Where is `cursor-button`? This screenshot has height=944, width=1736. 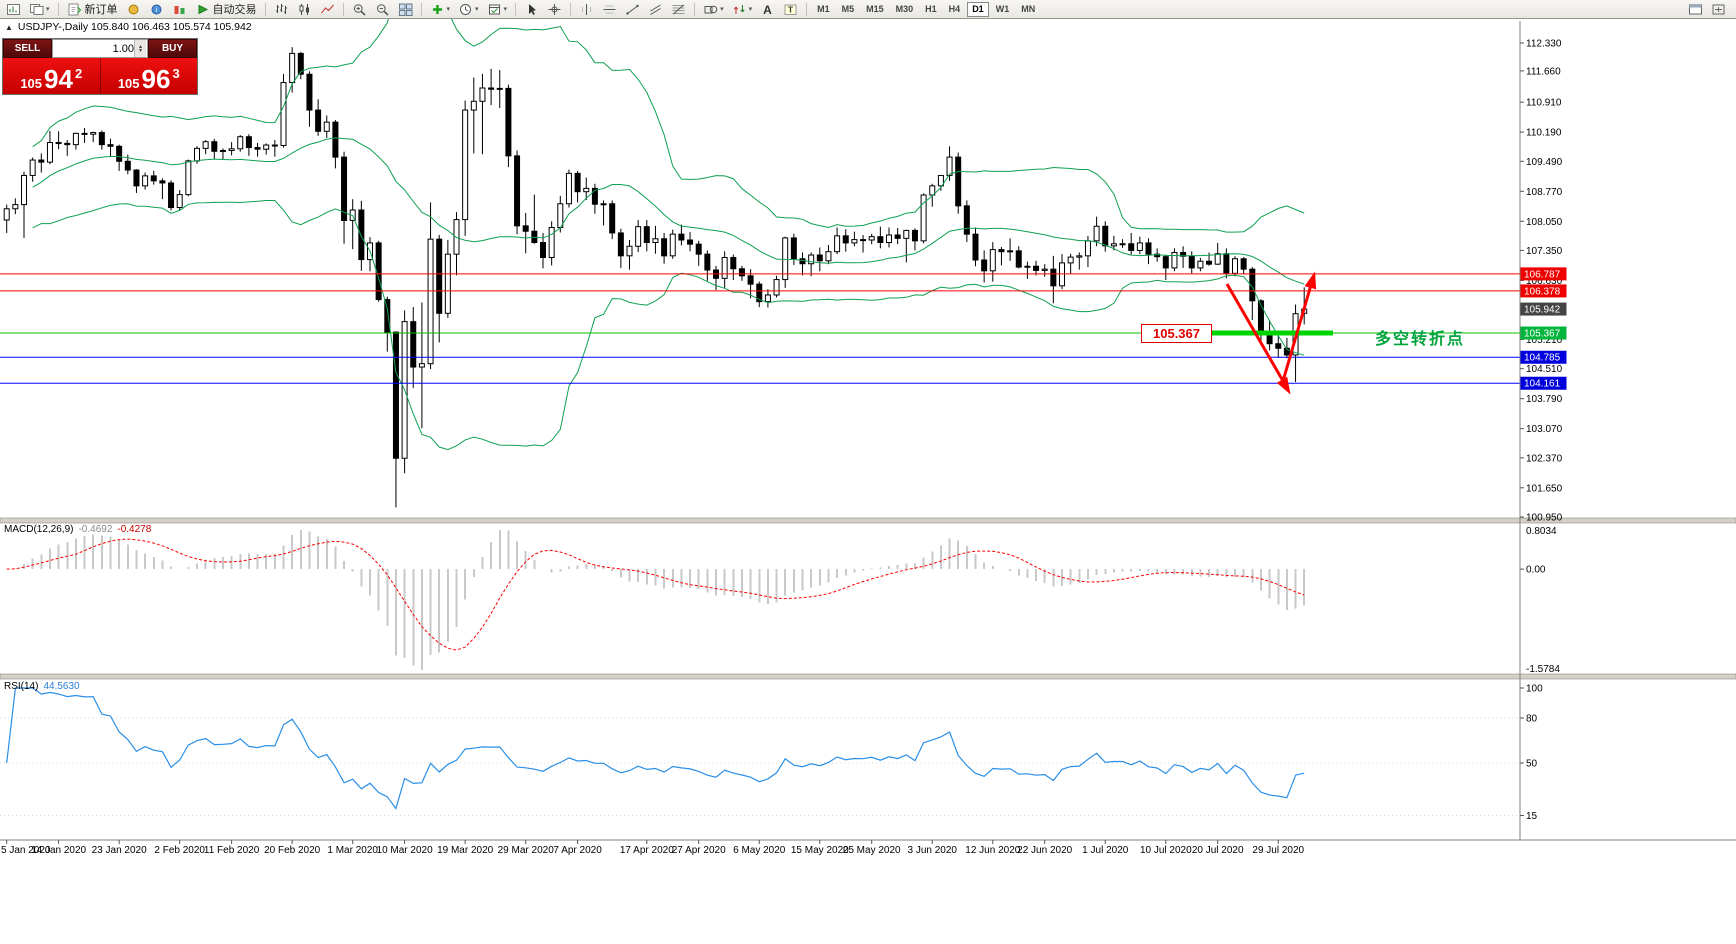
cursor-button is located at coordinates (531, 9).